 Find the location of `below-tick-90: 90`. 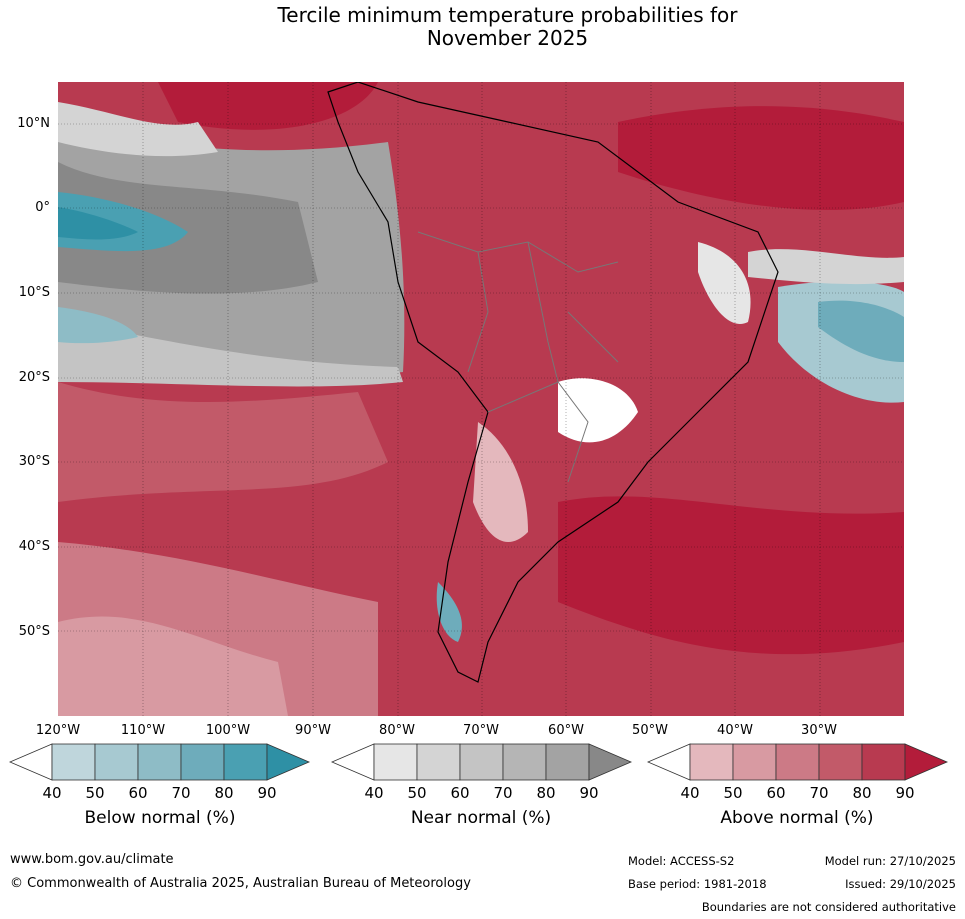

below-tick-90: 90 is located at coordinates (267, 793).